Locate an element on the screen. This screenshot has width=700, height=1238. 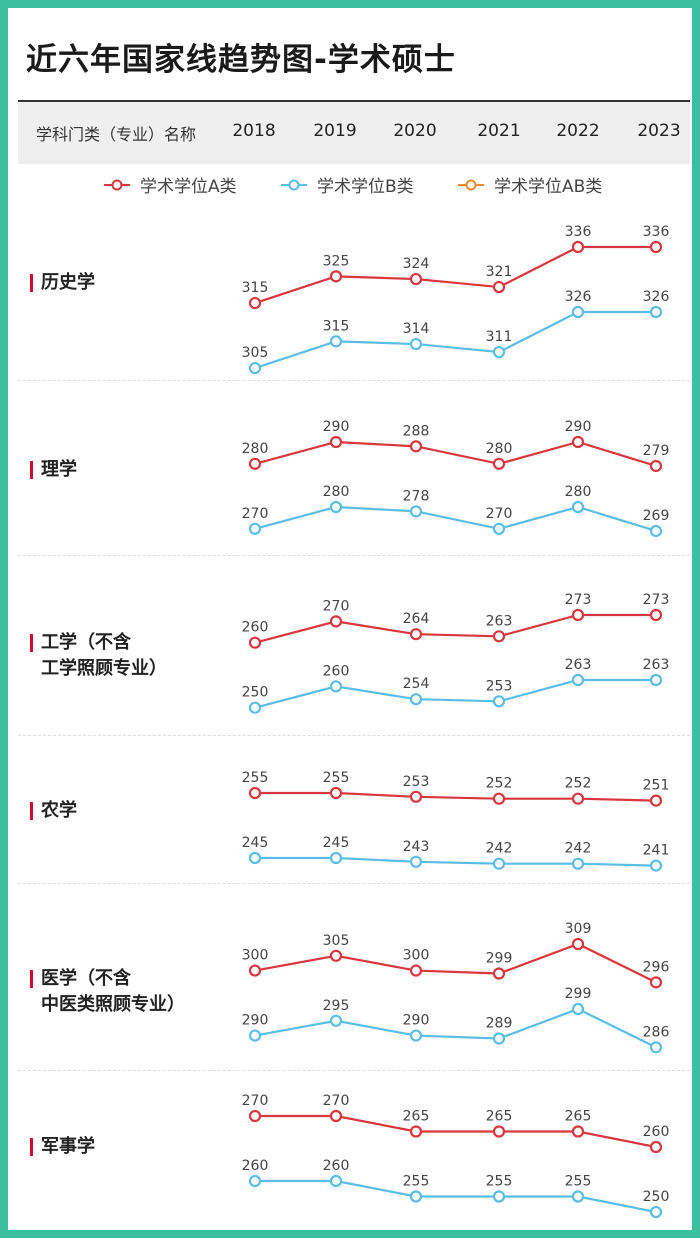
data-label: 263 is located at coordinates (499, 621).